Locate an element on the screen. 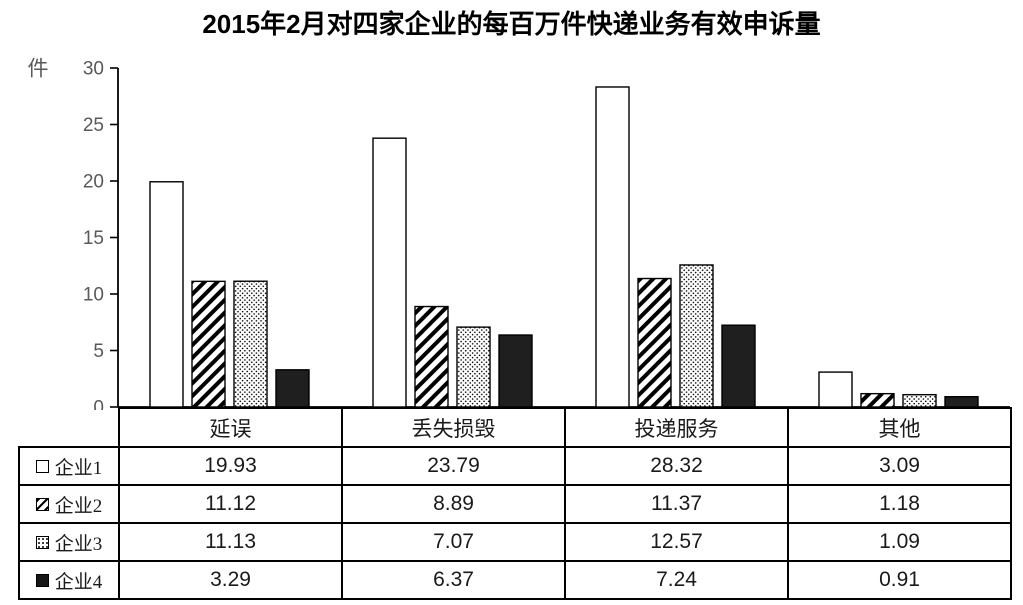 The image size is (1023, 605). category-header: 投递服务 is located at coordinates (676, 427).